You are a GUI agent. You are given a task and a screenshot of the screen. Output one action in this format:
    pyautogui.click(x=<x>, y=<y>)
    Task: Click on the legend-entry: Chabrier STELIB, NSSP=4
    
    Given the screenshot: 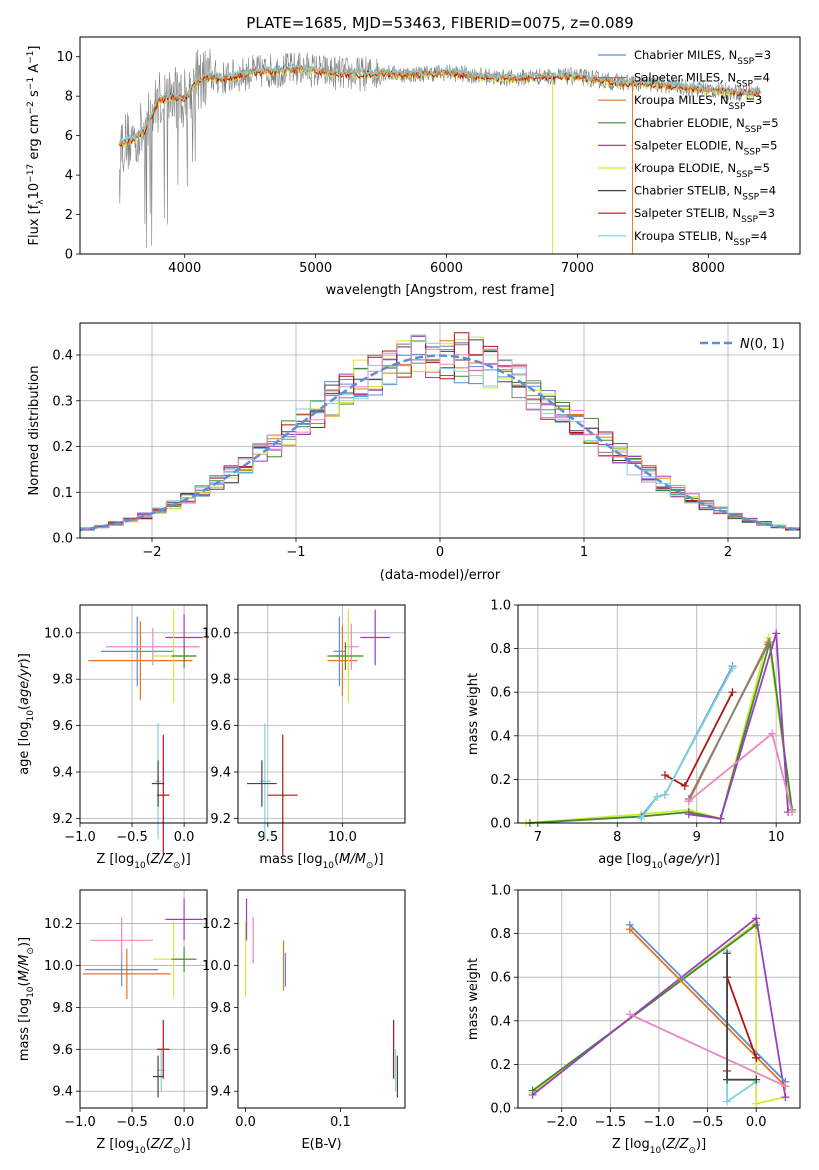 What is the action you would take?
    pyautogui.click(x=705, y=193)
    